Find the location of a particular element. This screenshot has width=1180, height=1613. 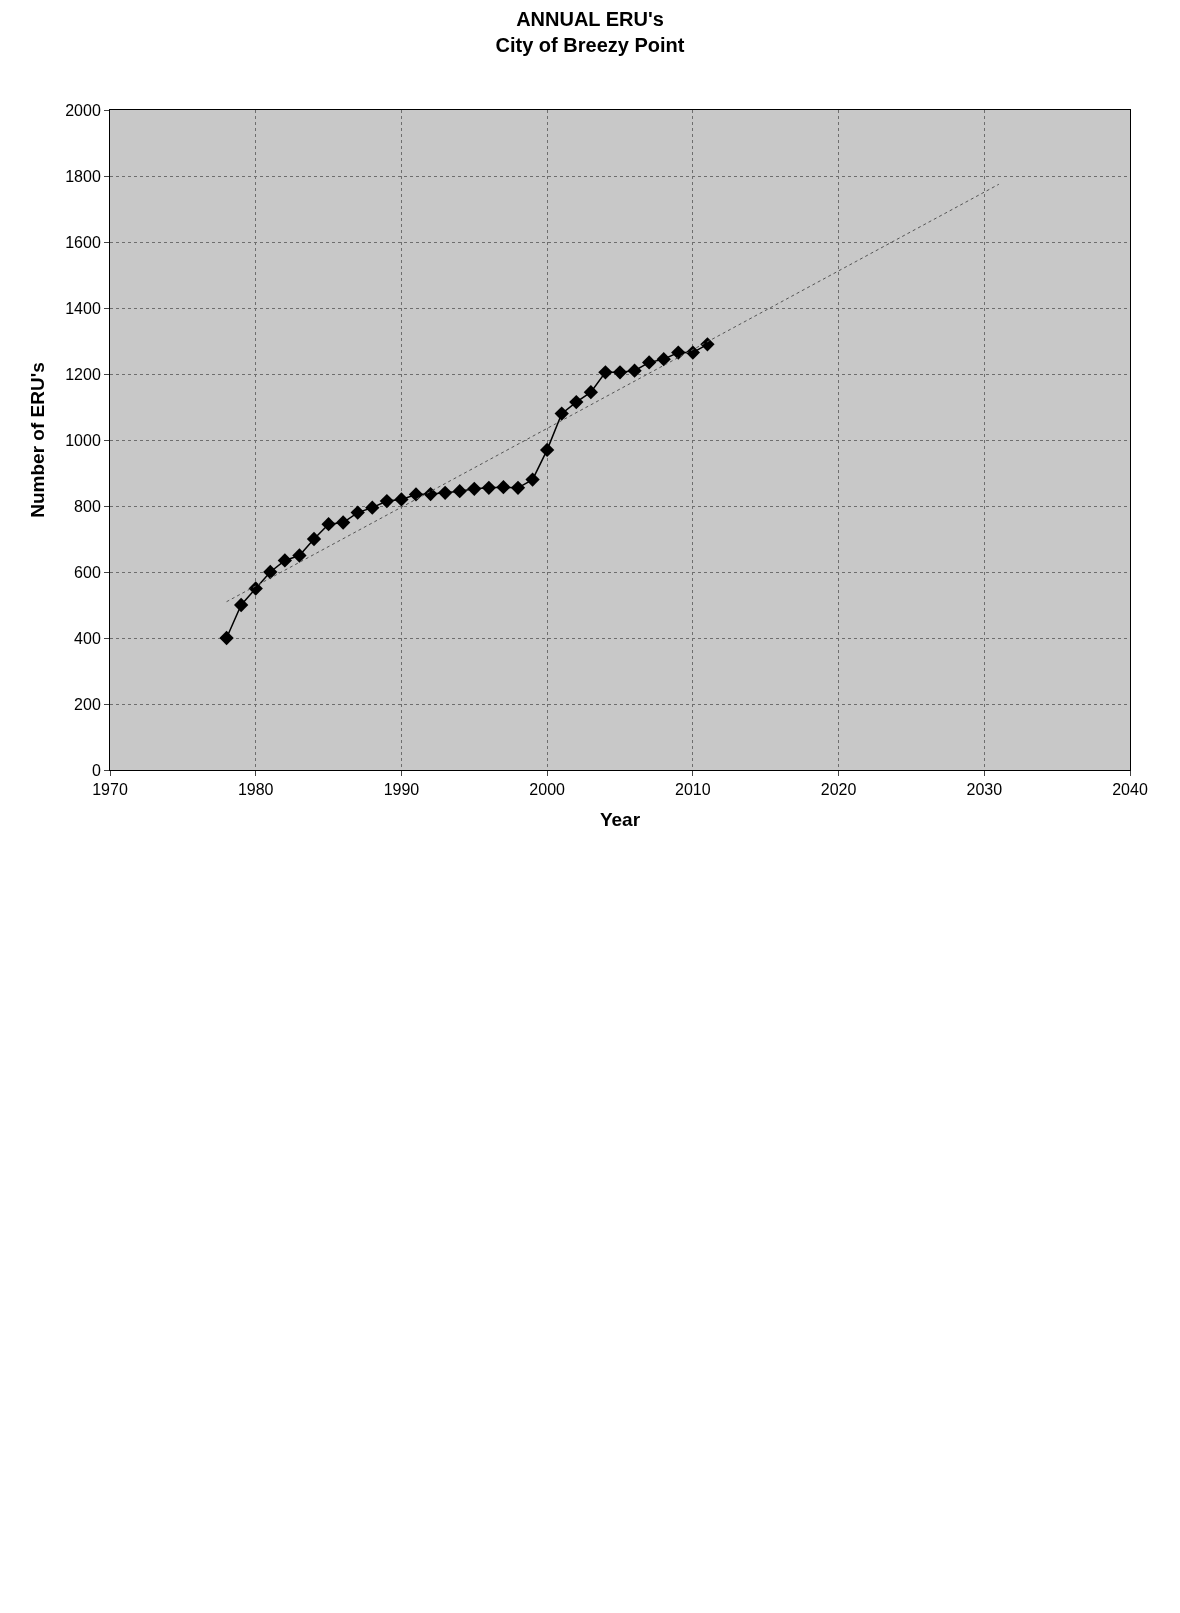

y-tick-label: 1600 is located at coordinates (83, 242).